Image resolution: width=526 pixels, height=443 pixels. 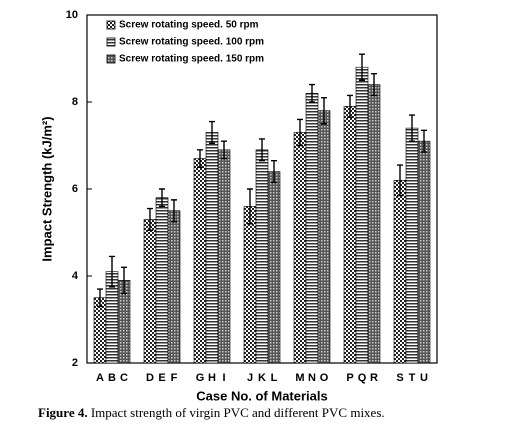 I want to click on legend-label: Screw rotating speed. 150 rpm, so click(x=191, y=59).